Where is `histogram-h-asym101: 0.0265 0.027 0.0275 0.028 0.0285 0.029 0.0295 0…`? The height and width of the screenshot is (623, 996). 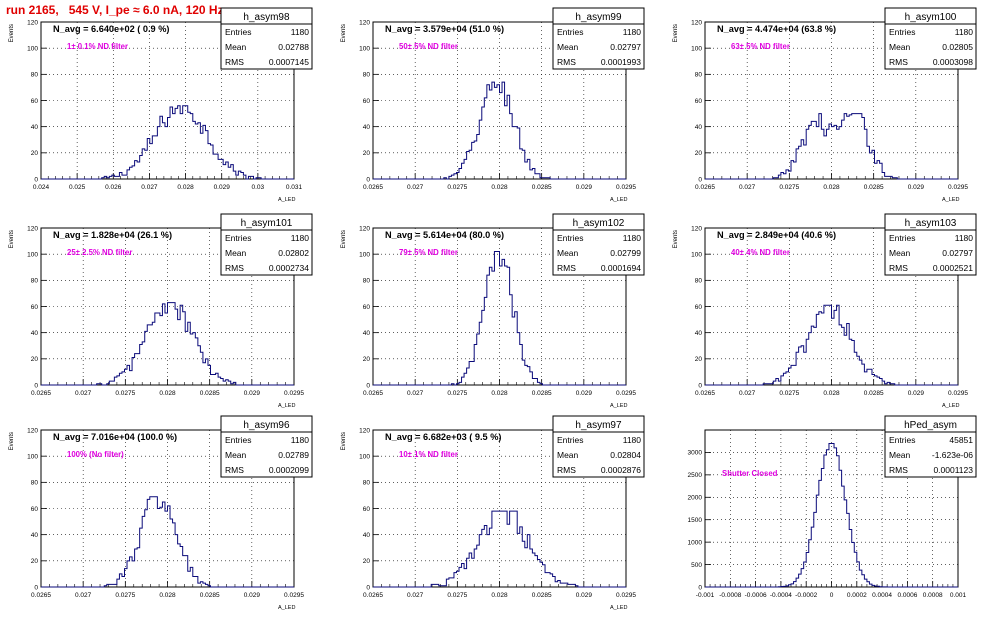
histogram-h-asym101: 0.0265 0.027 0.0275 0.028 0.0285 0.029 0.0295 0… is located at coordinates (161, 311).